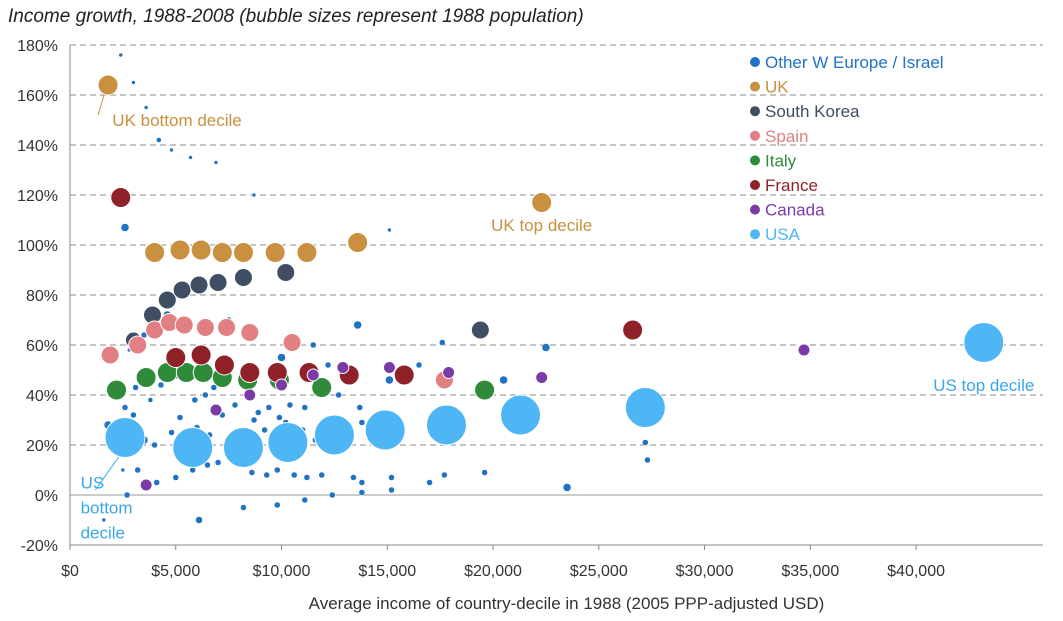  What do you see at coordinates (812, 111) in the screenshot?
I see `legend-label: South Korea` at bounding box center [812, 111].